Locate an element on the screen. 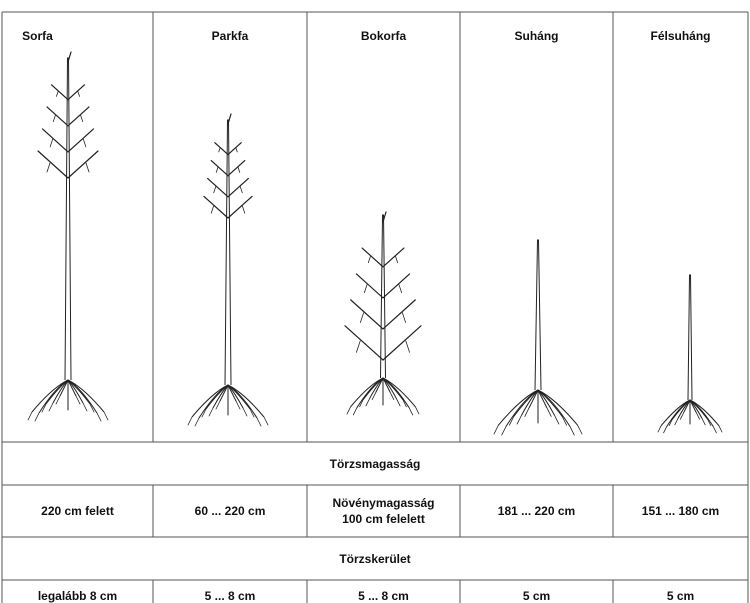 This screenshot has width=750, height=603. cell-value: 60 ... 220 cm is located at coordinates (230, 511).